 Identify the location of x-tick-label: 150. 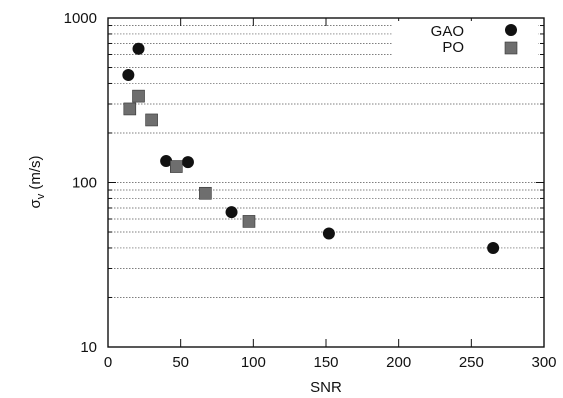
(325, 362).